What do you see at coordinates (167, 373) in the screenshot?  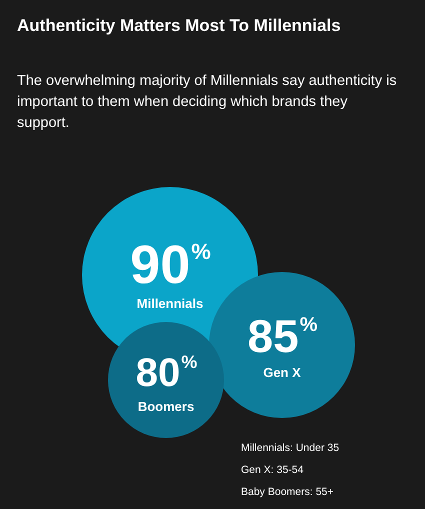 I see `data-label: 80%` at bounding box center [167, 373].